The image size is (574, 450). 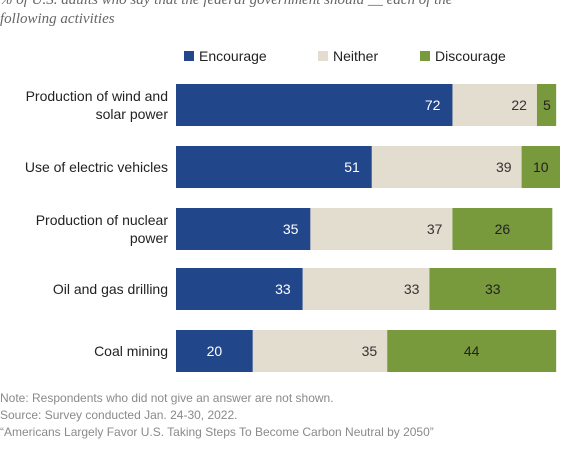 I want to click on legend-item-discourage: Discourage, so click(x=463, y=56).